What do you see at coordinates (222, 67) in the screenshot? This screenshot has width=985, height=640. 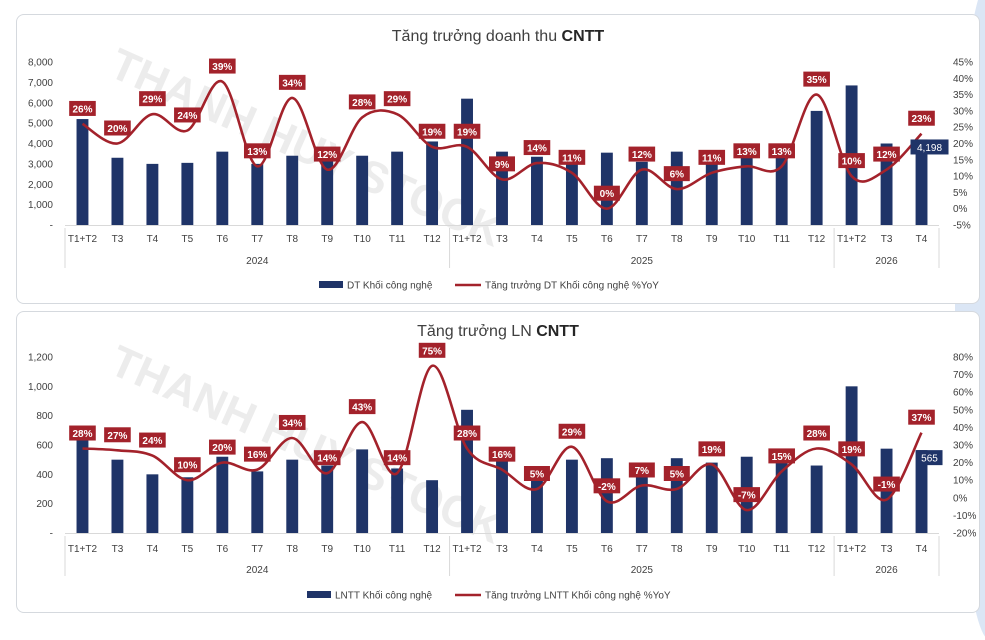 I see `revenue-growth-label: 39%` at bounding box center [222, 67].